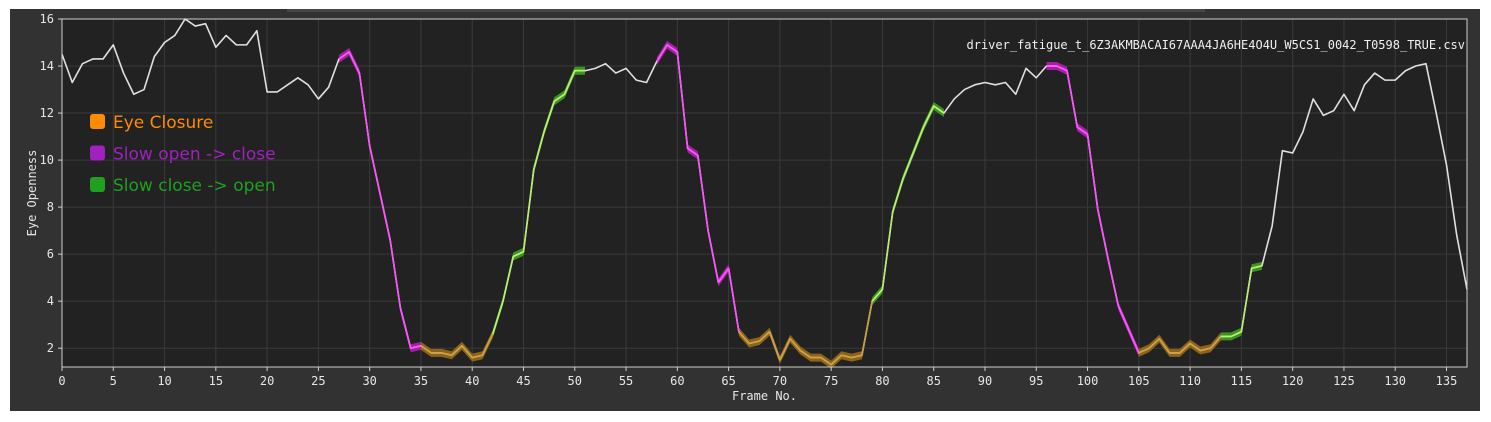 The width and height of the screenshot is (1491, 422). Describe the element at coordinates (47, 66) in the screenshot. I see `y-tick-label: 14` at that location.